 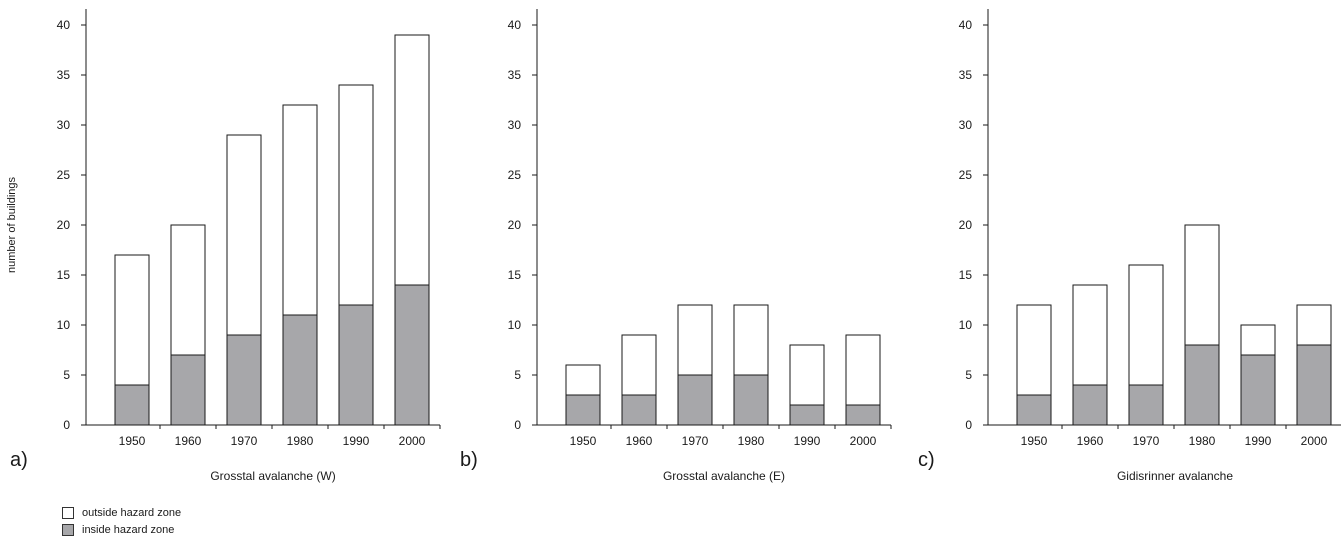 What do you see at coordinates (132, 512) in the screenshot?
I see `legend-label-outside: outside hazard zone` at bounding box center [132, 512].